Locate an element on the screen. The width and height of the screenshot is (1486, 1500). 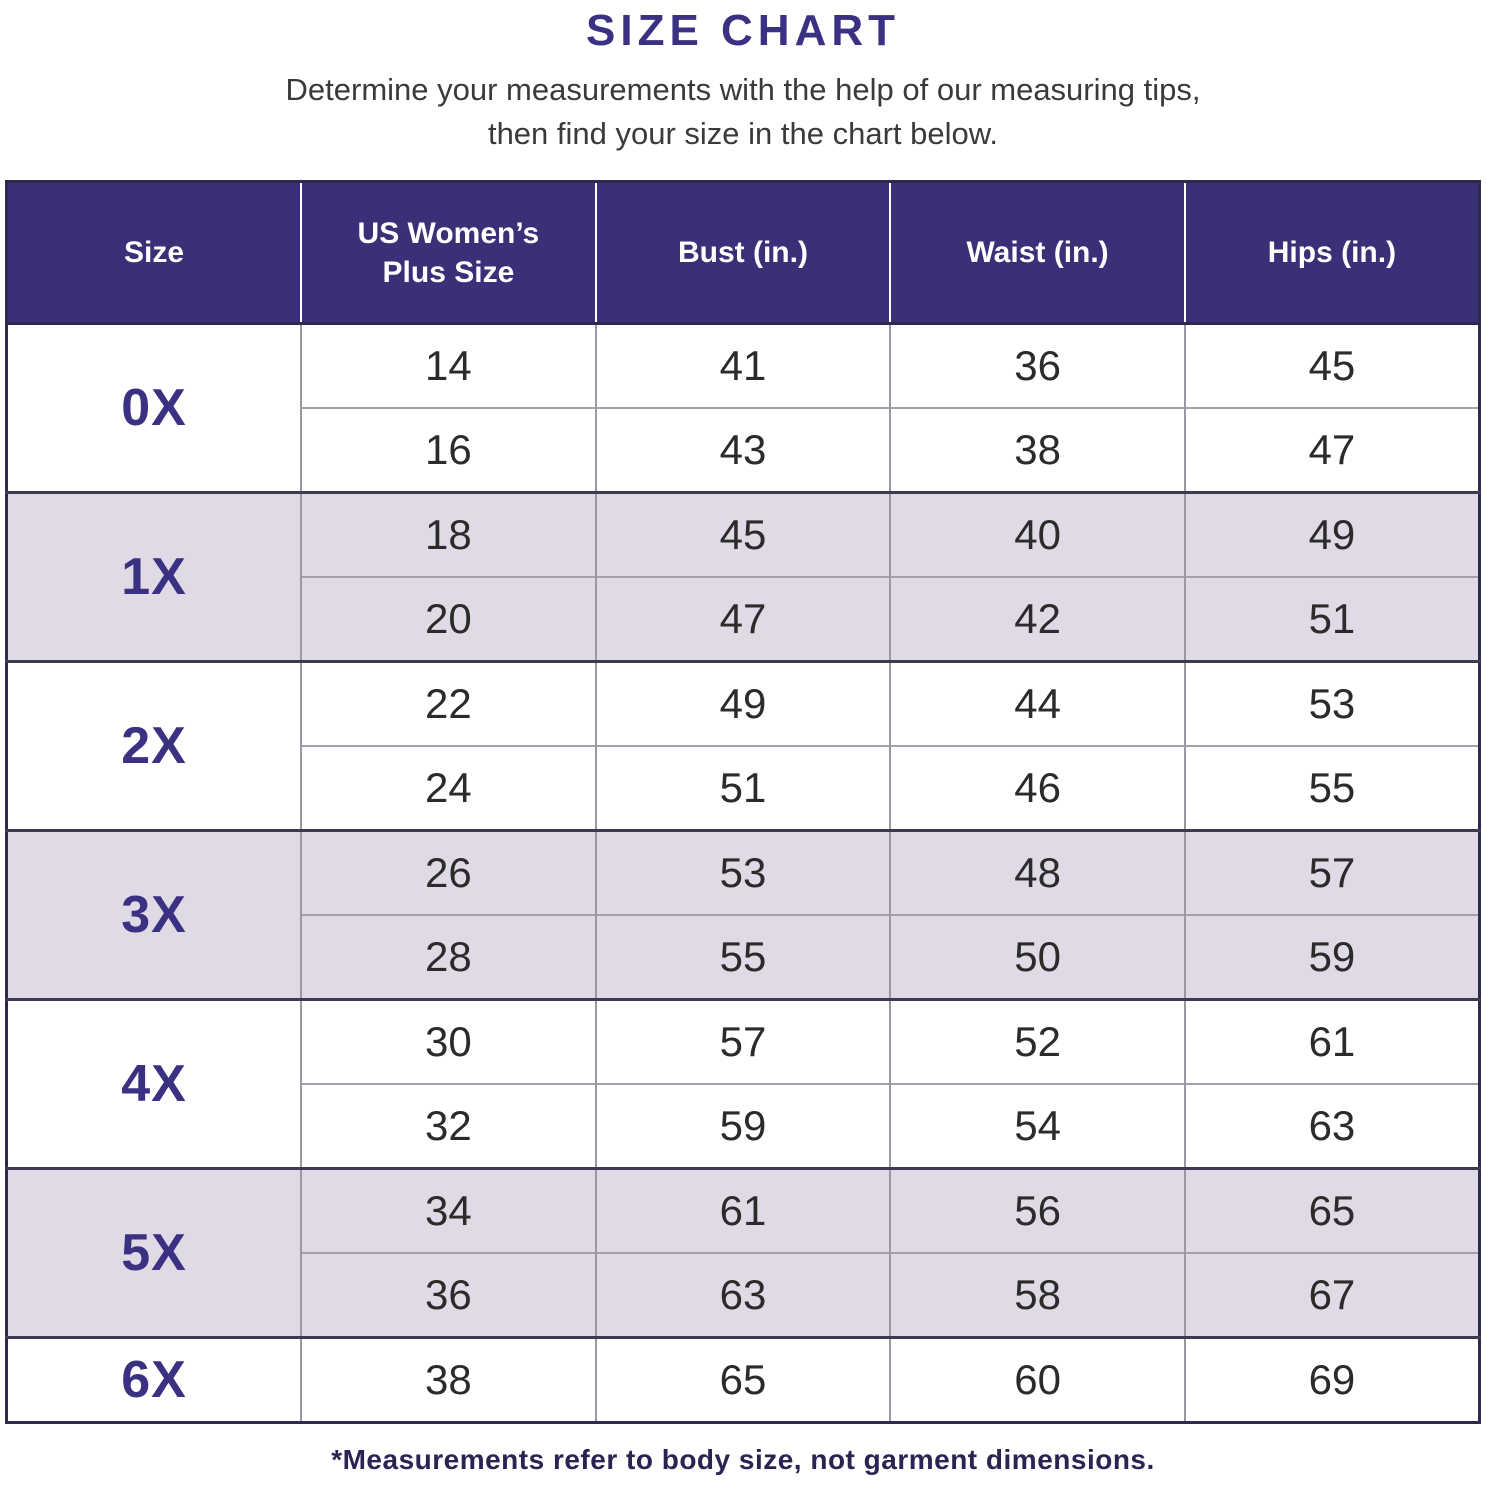
size-label-cell: 5X is located at coordinates (154, 1252).